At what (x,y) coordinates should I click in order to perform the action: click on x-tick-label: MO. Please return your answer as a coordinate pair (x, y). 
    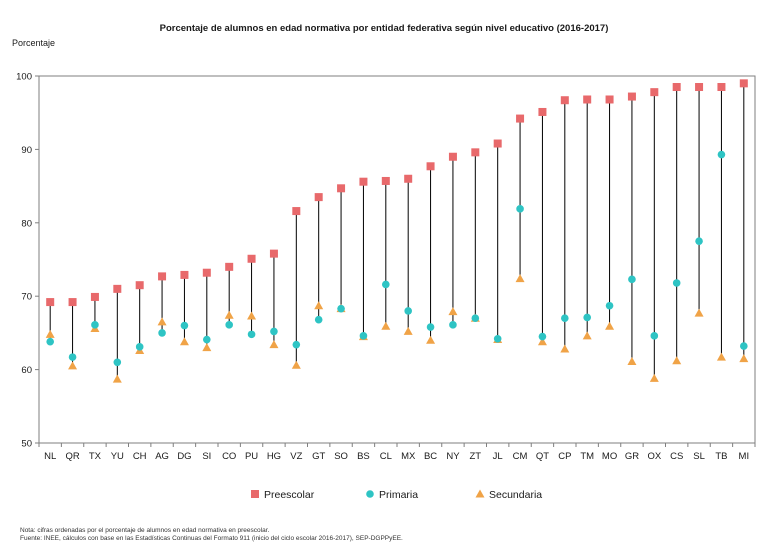
    Looking at the image, I should click on (609, 456).